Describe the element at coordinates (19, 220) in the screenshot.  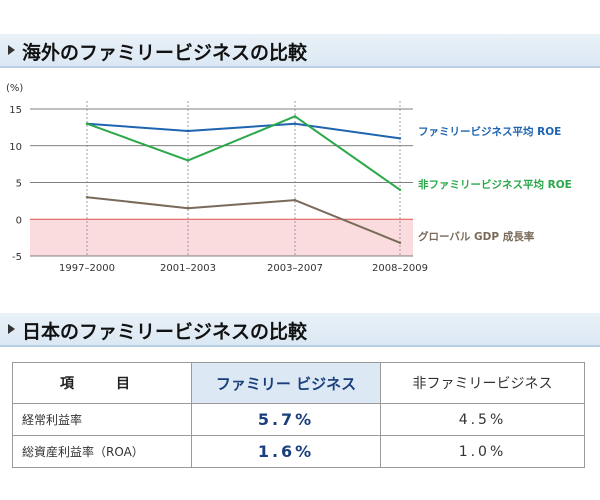
I see `y-tick-label: 0` at that location.